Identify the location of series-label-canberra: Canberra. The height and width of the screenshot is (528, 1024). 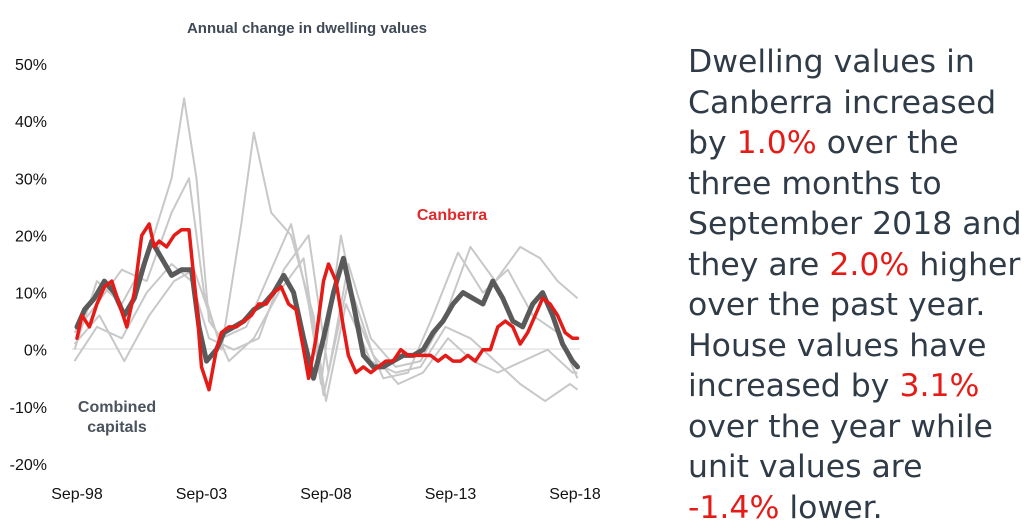
(452, 215).